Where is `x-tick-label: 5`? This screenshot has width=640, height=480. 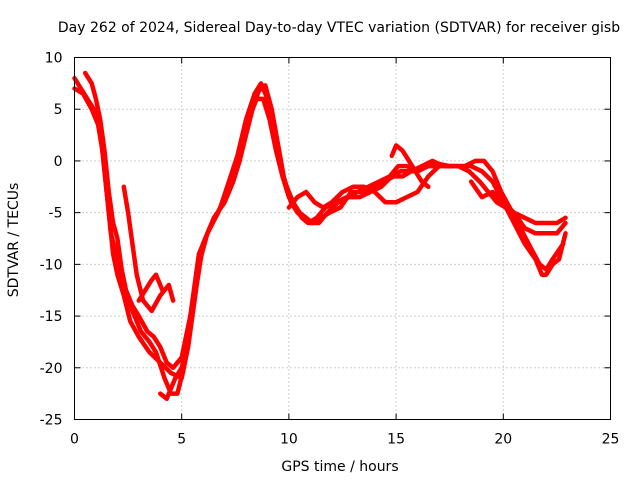 x-tick-label: 5 is located at coordinates (181, 440).